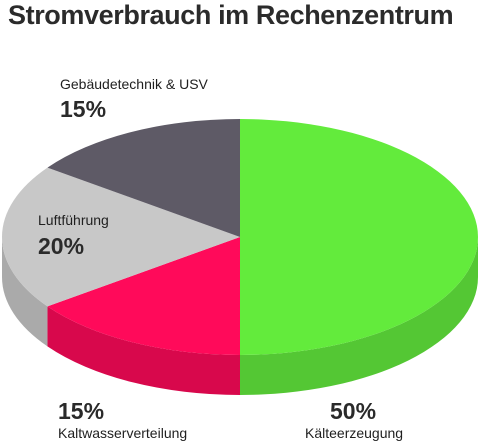  Describe the element at coordinates (83, 109) in the screenshot. I see `slice-value-gebaeudetechnik: 15%` at that location.